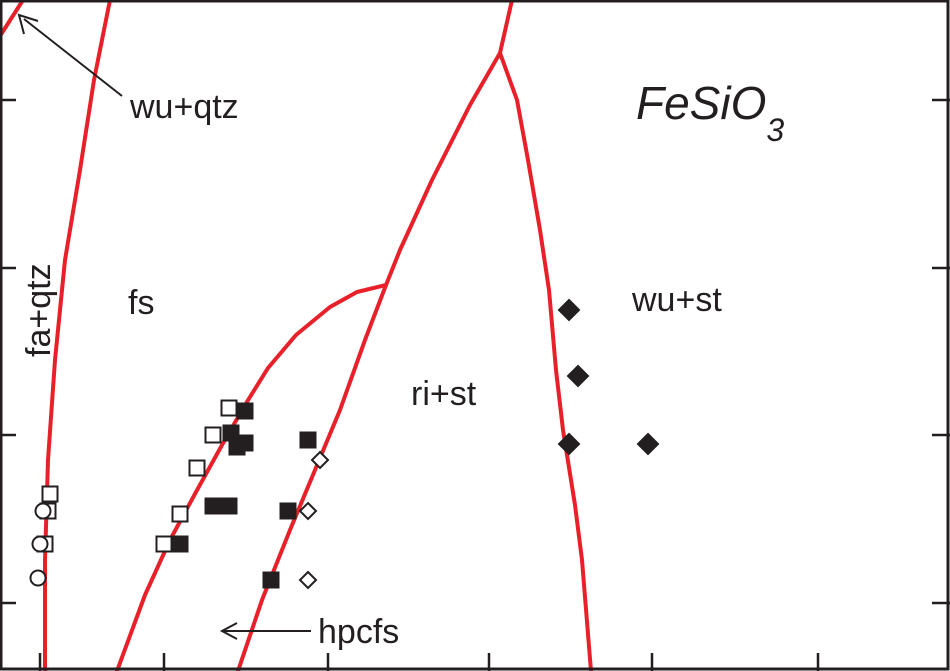 The image size is (950, 671). I want to click on label-fa-qtz: fa+qtz, so click(39, 310).